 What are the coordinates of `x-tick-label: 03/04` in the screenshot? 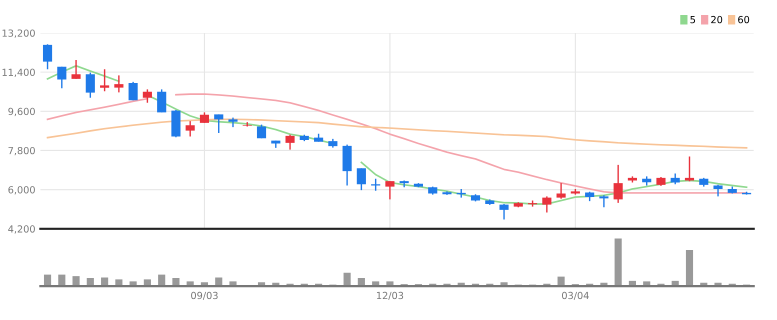 It's located at (575, 296).